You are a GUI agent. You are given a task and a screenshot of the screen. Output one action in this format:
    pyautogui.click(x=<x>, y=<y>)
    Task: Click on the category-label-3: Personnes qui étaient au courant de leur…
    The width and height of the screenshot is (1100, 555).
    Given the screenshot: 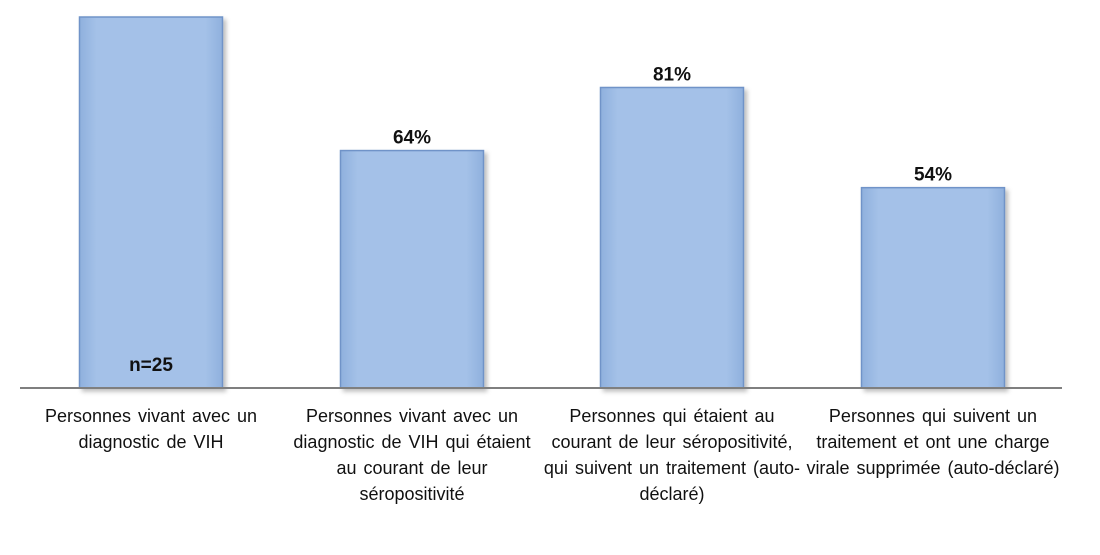 What is the action you would take?
    pyautogui.click(x=672, y=455)
    